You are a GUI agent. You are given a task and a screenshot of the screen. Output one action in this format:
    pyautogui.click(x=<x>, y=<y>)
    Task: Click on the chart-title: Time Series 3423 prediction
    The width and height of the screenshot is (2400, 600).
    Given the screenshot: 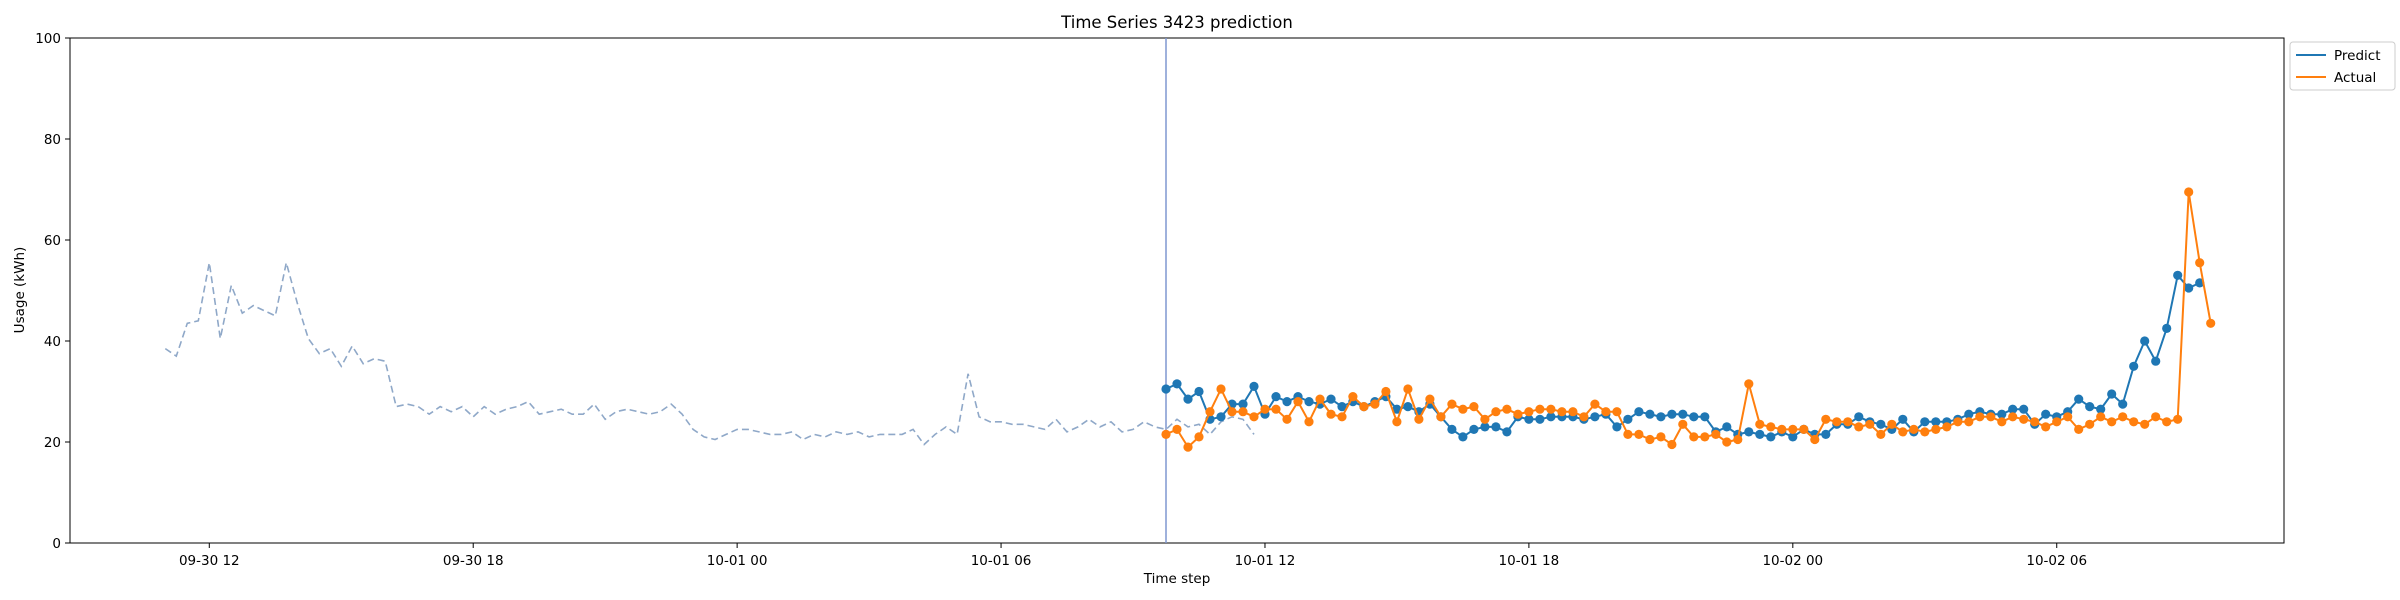 What is the action you would take?
    pyautogui.click(x=1176, y=22)
    